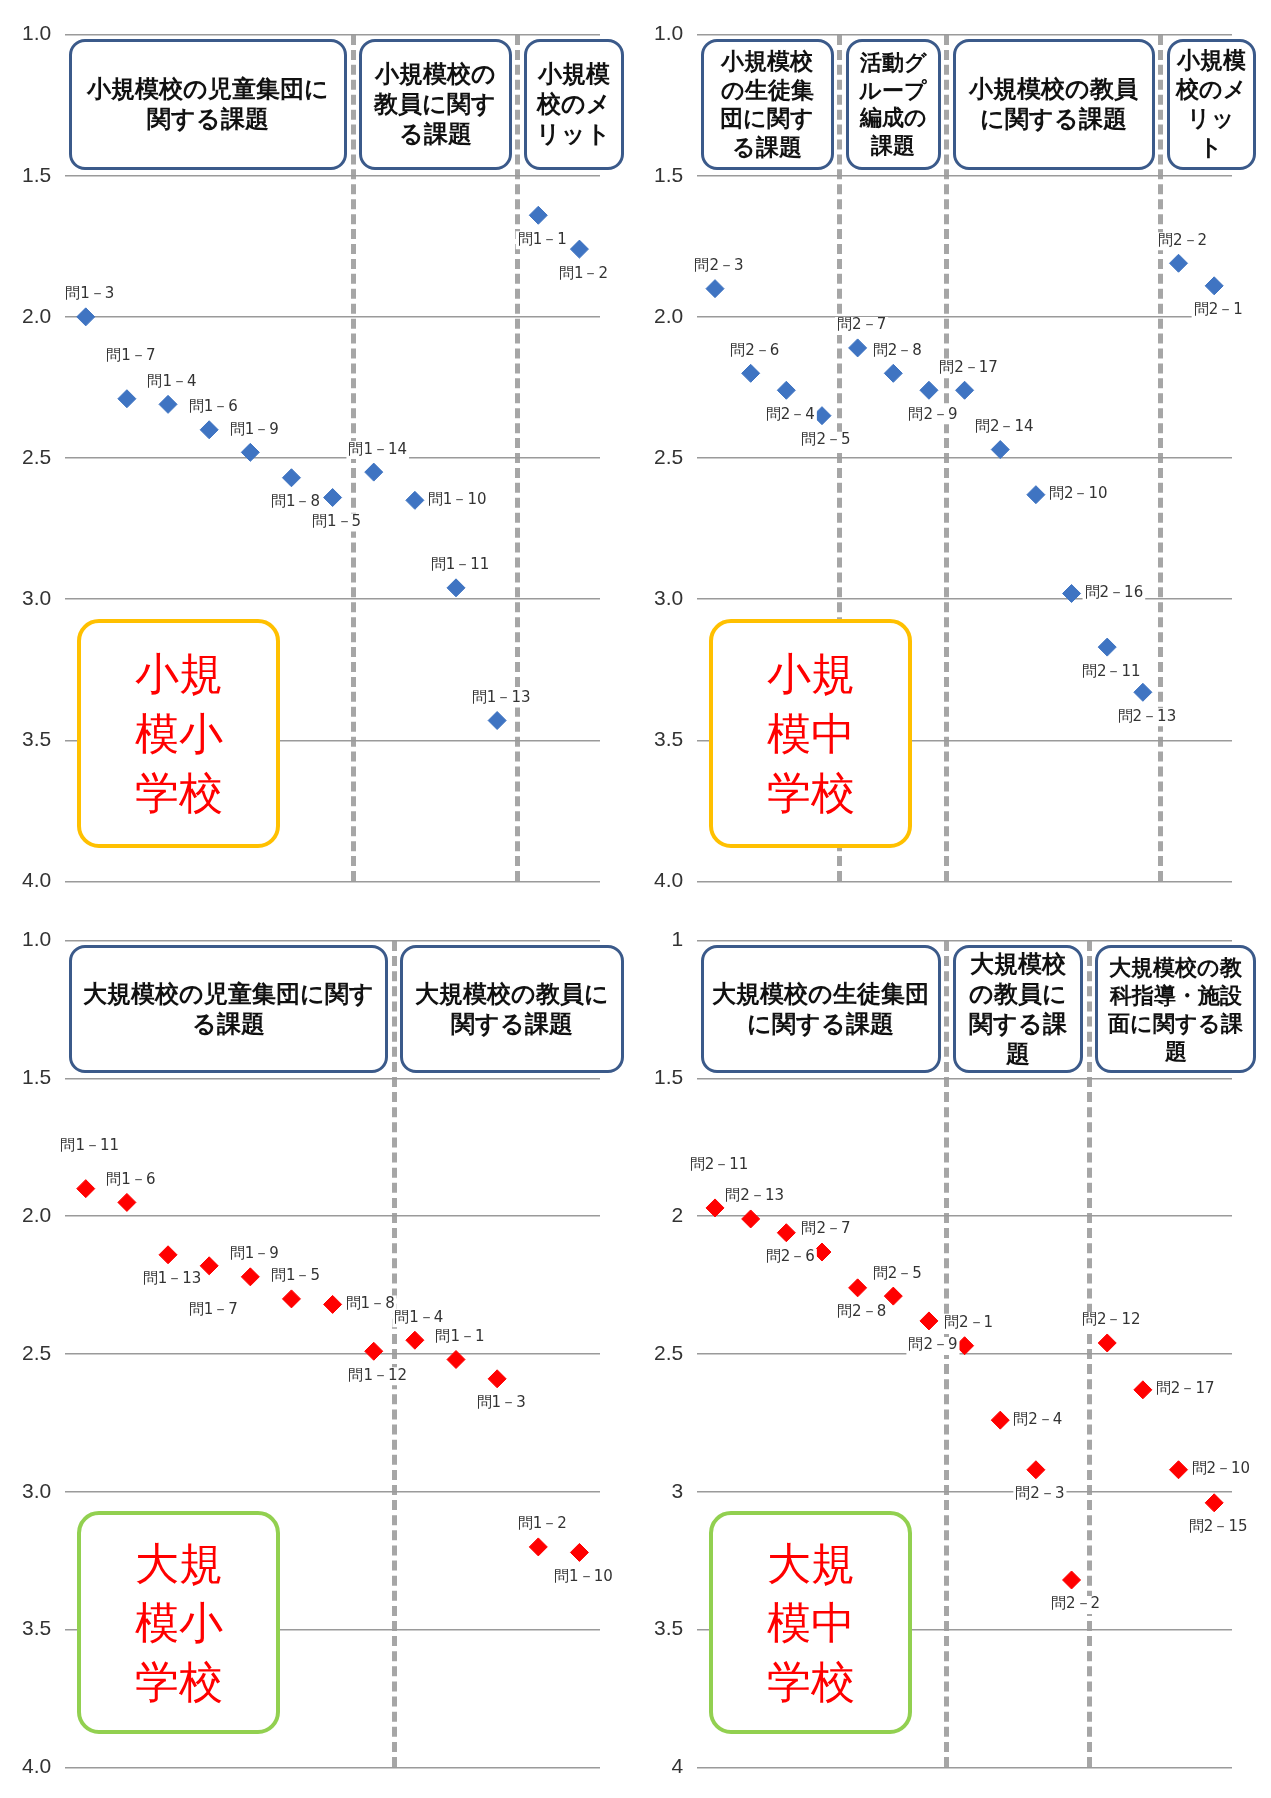  What do you see at coordinates (893, 104) in the screenshot?
I see `heading-box: 活動グループ編成の課題` at bounding box center [893, 104].